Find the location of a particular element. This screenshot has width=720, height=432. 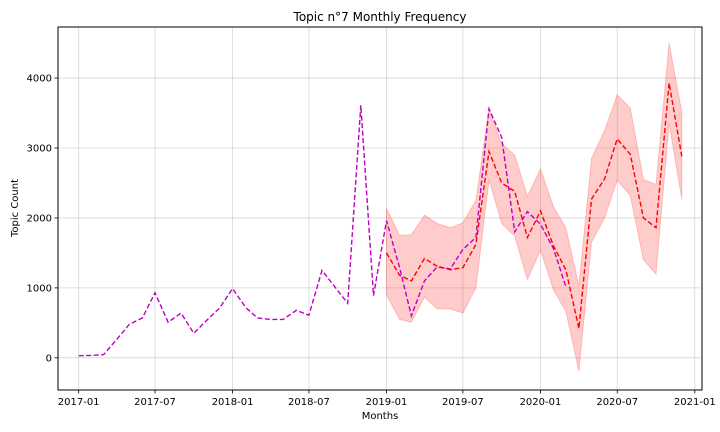

x-tick-label: 2019-07 is located at coordinates (463, 402).